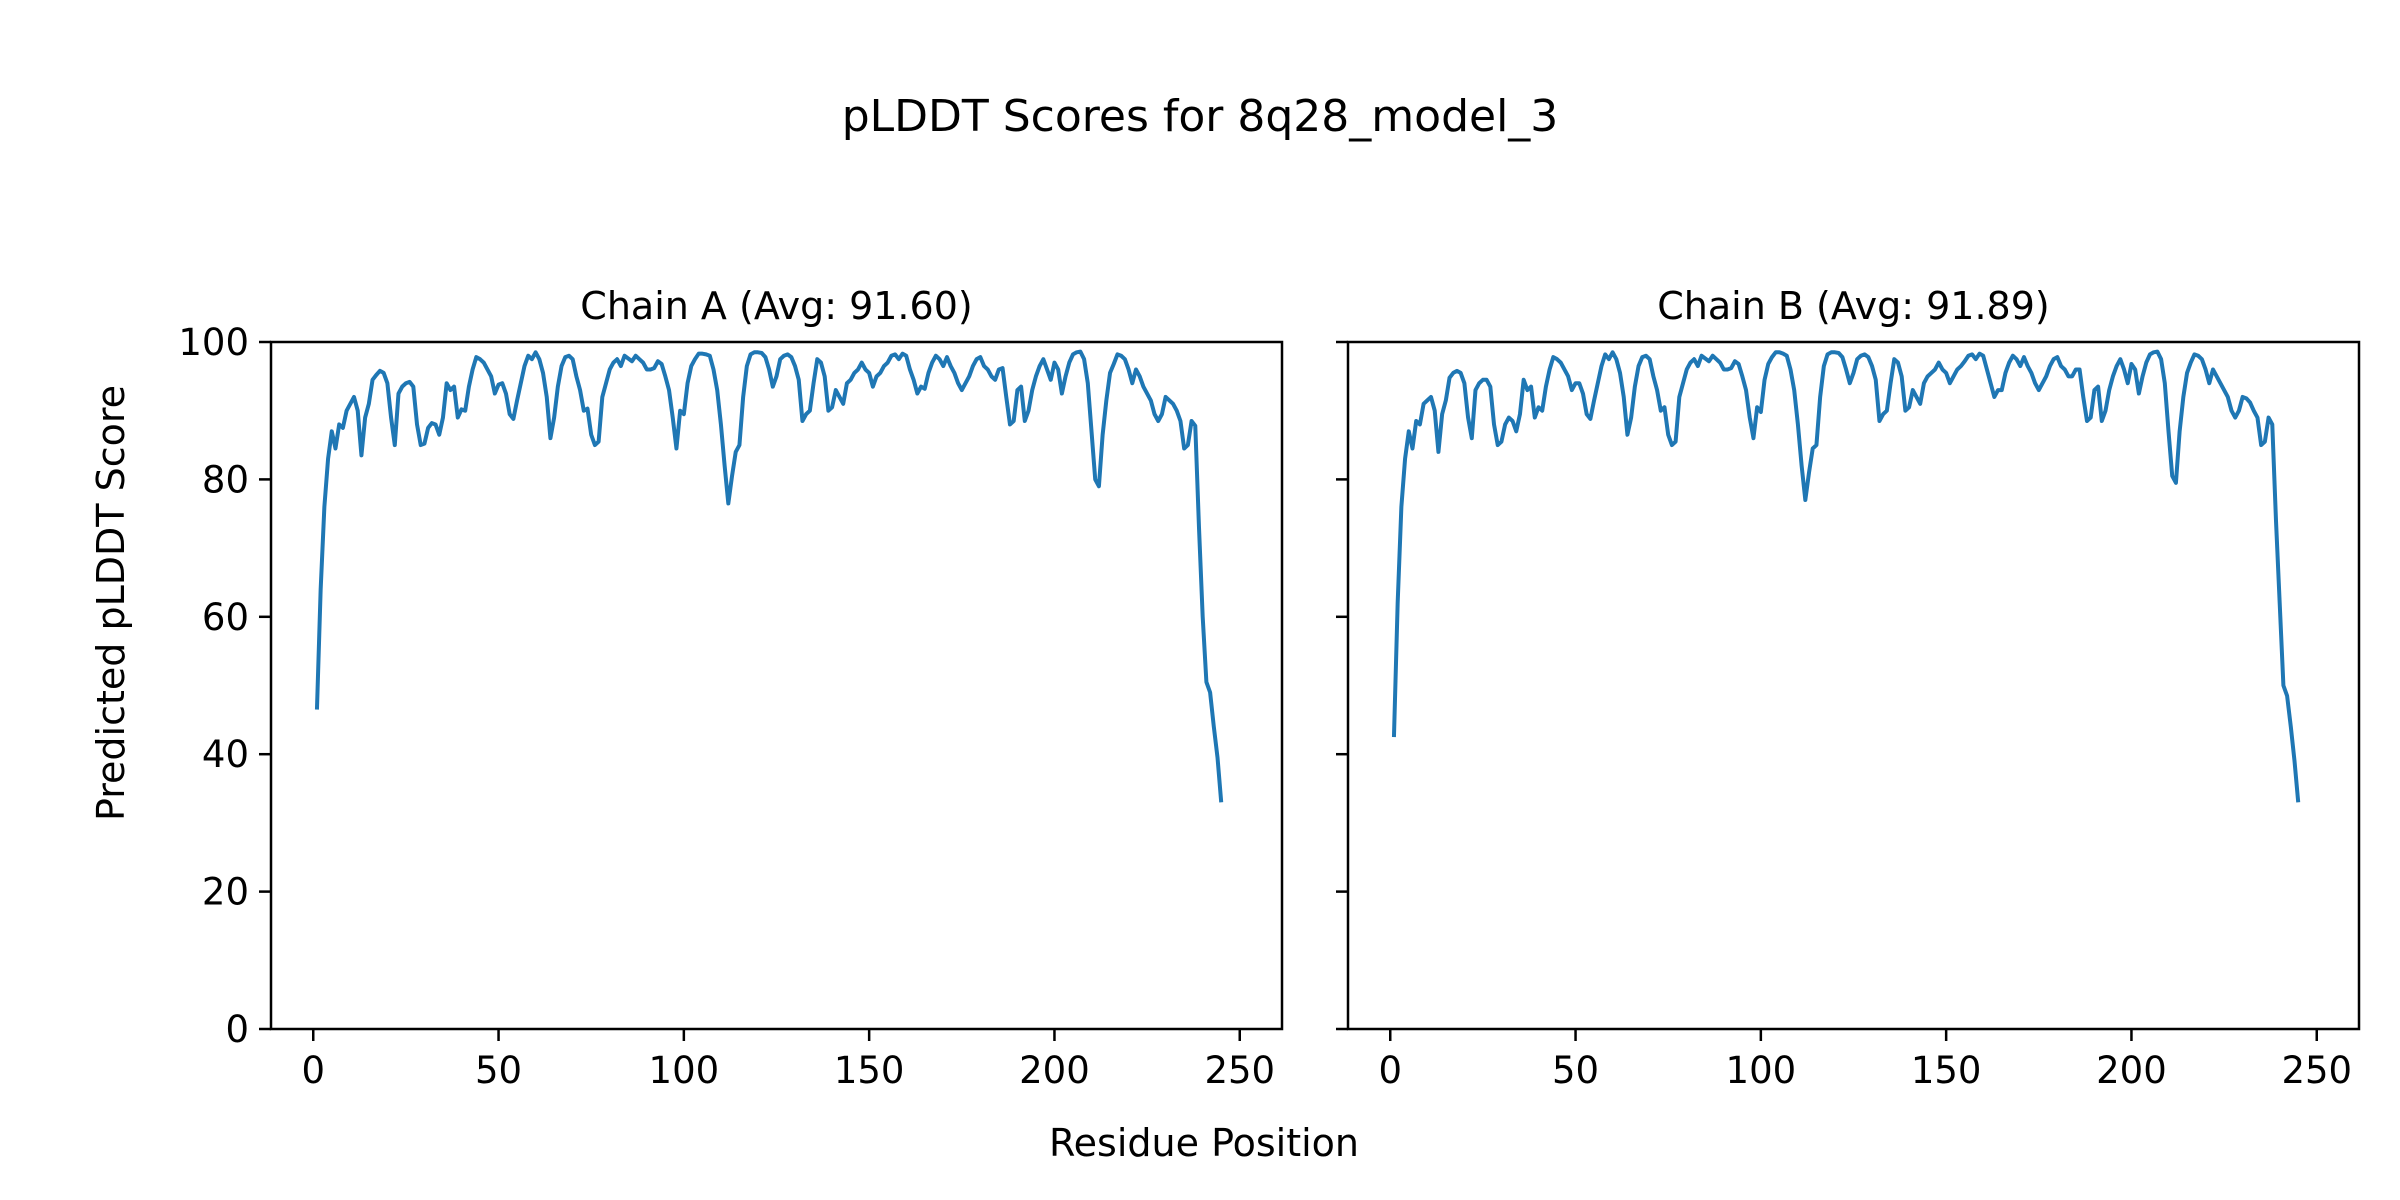 The image size is (2400, 1200). I want to click on x-tick-label-chain-a: 200, so click(1054, 1070).